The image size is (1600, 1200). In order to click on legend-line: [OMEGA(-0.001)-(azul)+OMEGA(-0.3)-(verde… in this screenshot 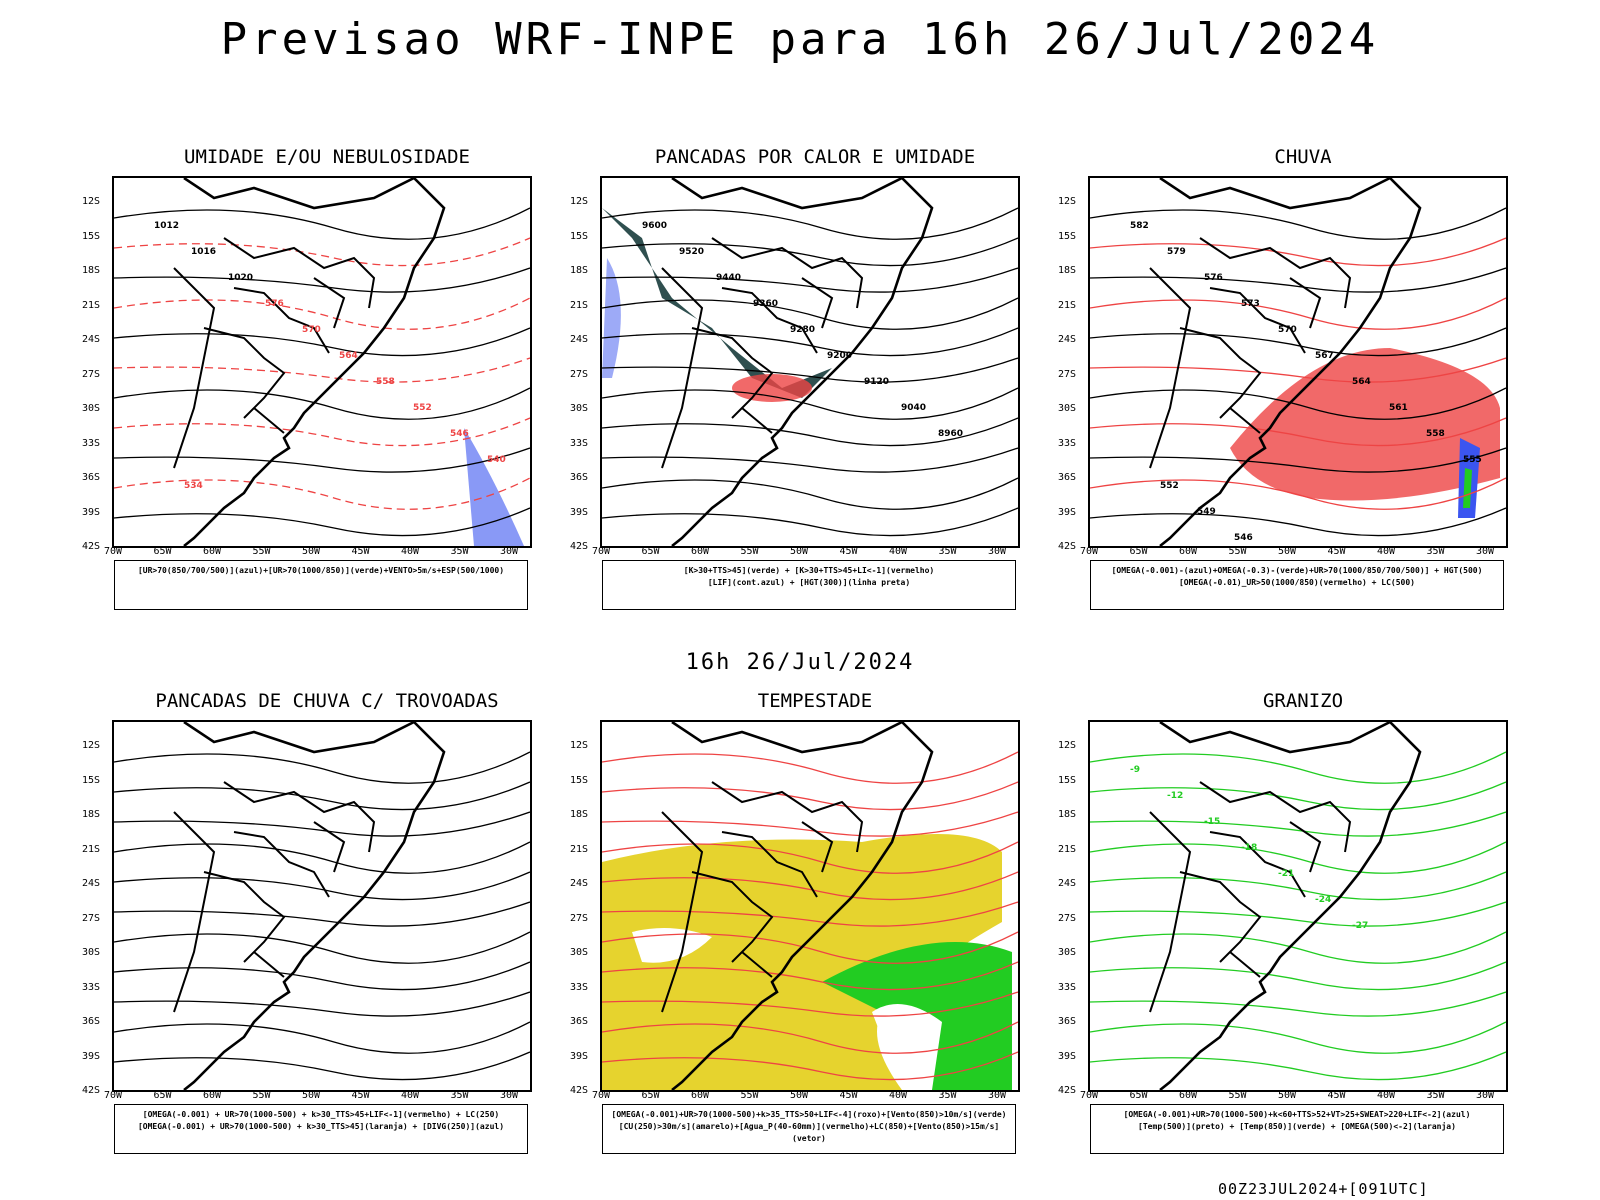, I will do `click(1297, 570)`.